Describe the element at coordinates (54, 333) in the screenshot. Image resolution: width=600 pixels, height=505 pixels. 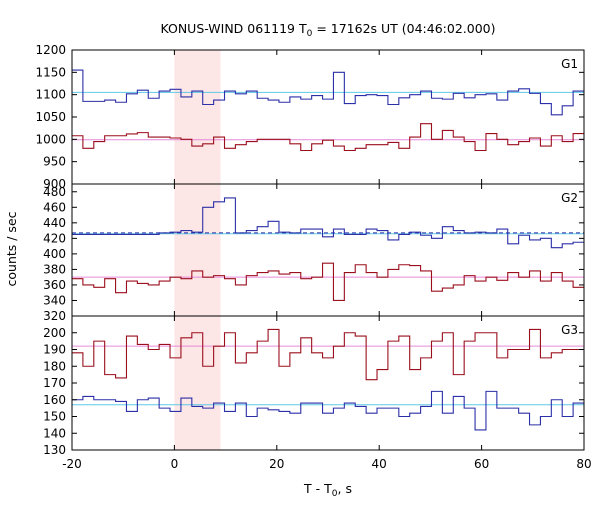
I see `y-tick-label: 200` at that location.